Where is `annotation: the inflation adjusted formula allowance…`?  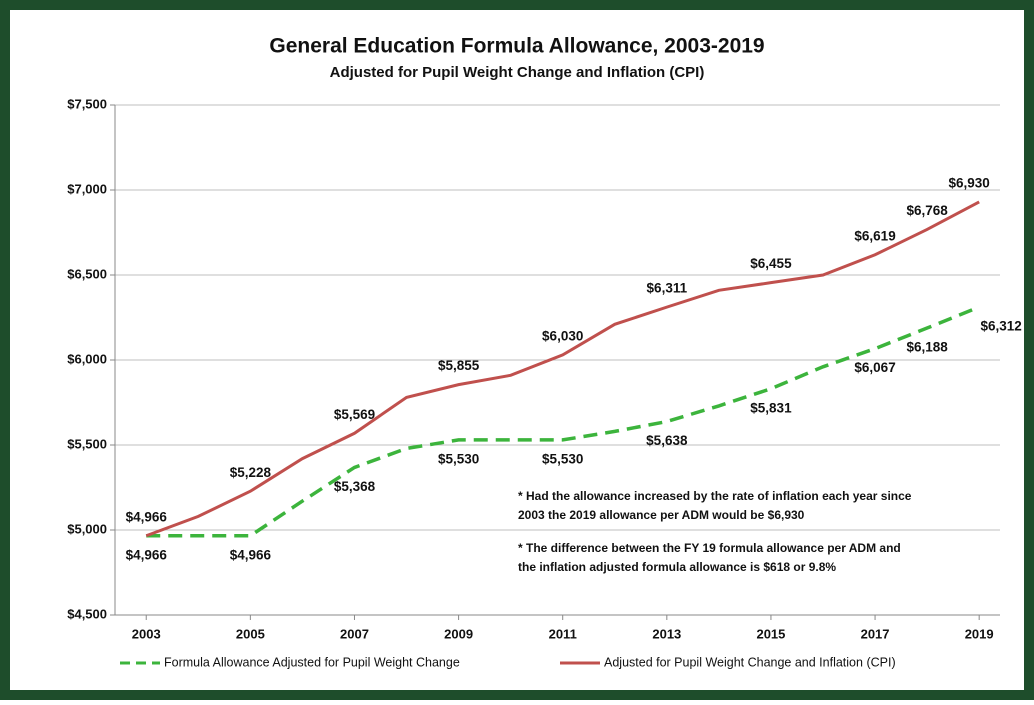
annotation: the inflation adjusted formula allowance… is located at coordinates (677, 567).